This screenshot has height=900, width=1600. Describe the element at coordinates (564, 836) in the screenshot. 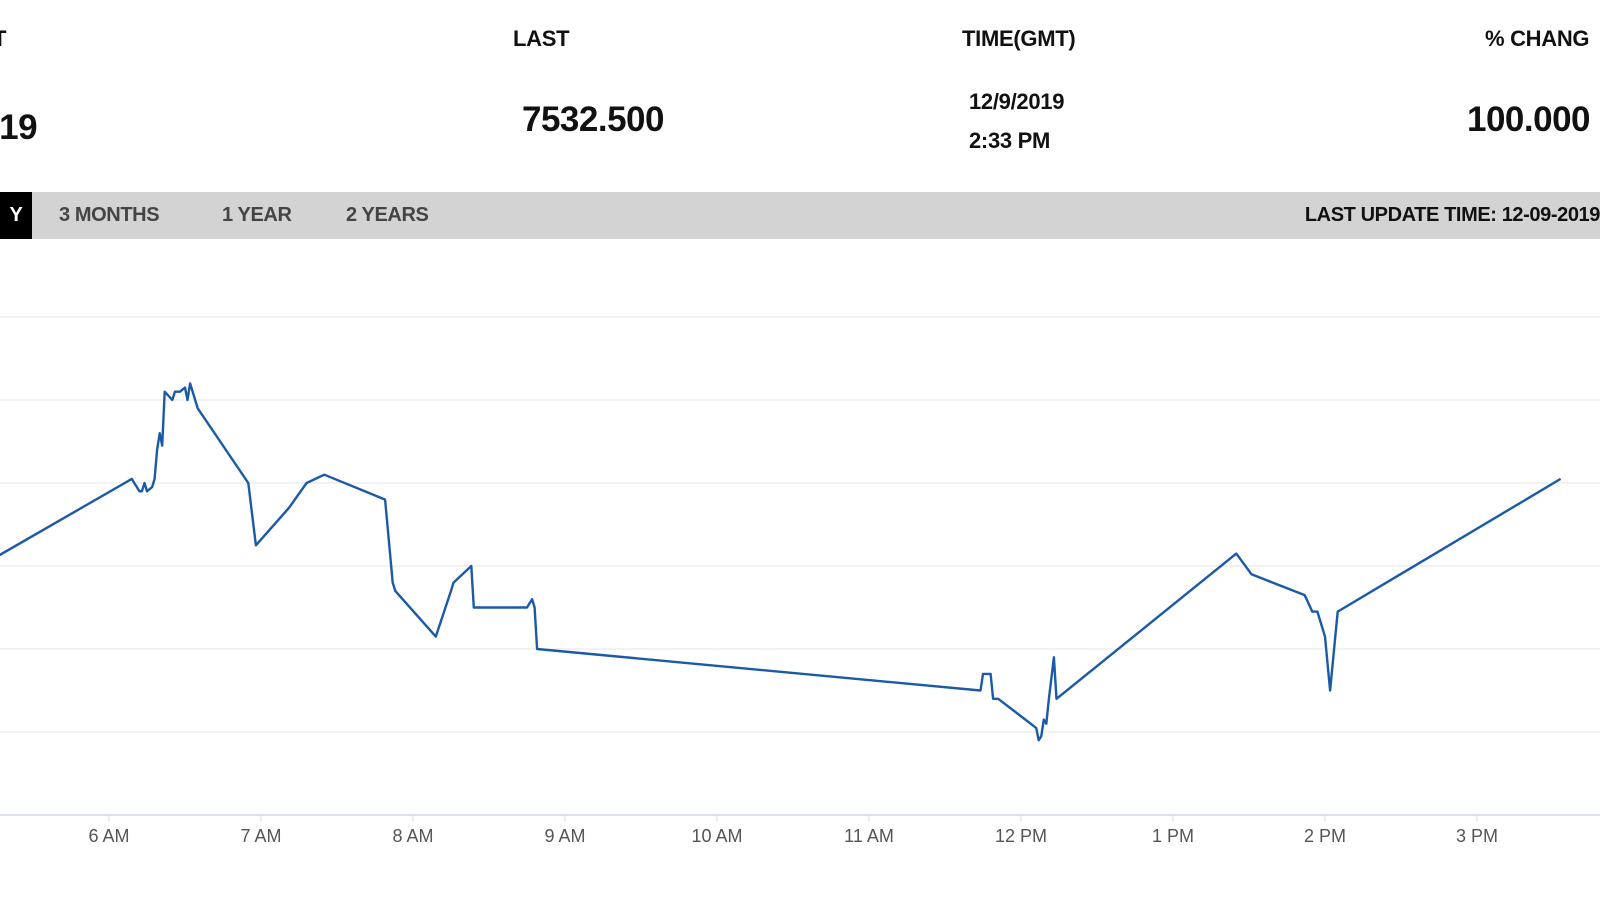

I see `x-tick-label: 9 AM` at that location.